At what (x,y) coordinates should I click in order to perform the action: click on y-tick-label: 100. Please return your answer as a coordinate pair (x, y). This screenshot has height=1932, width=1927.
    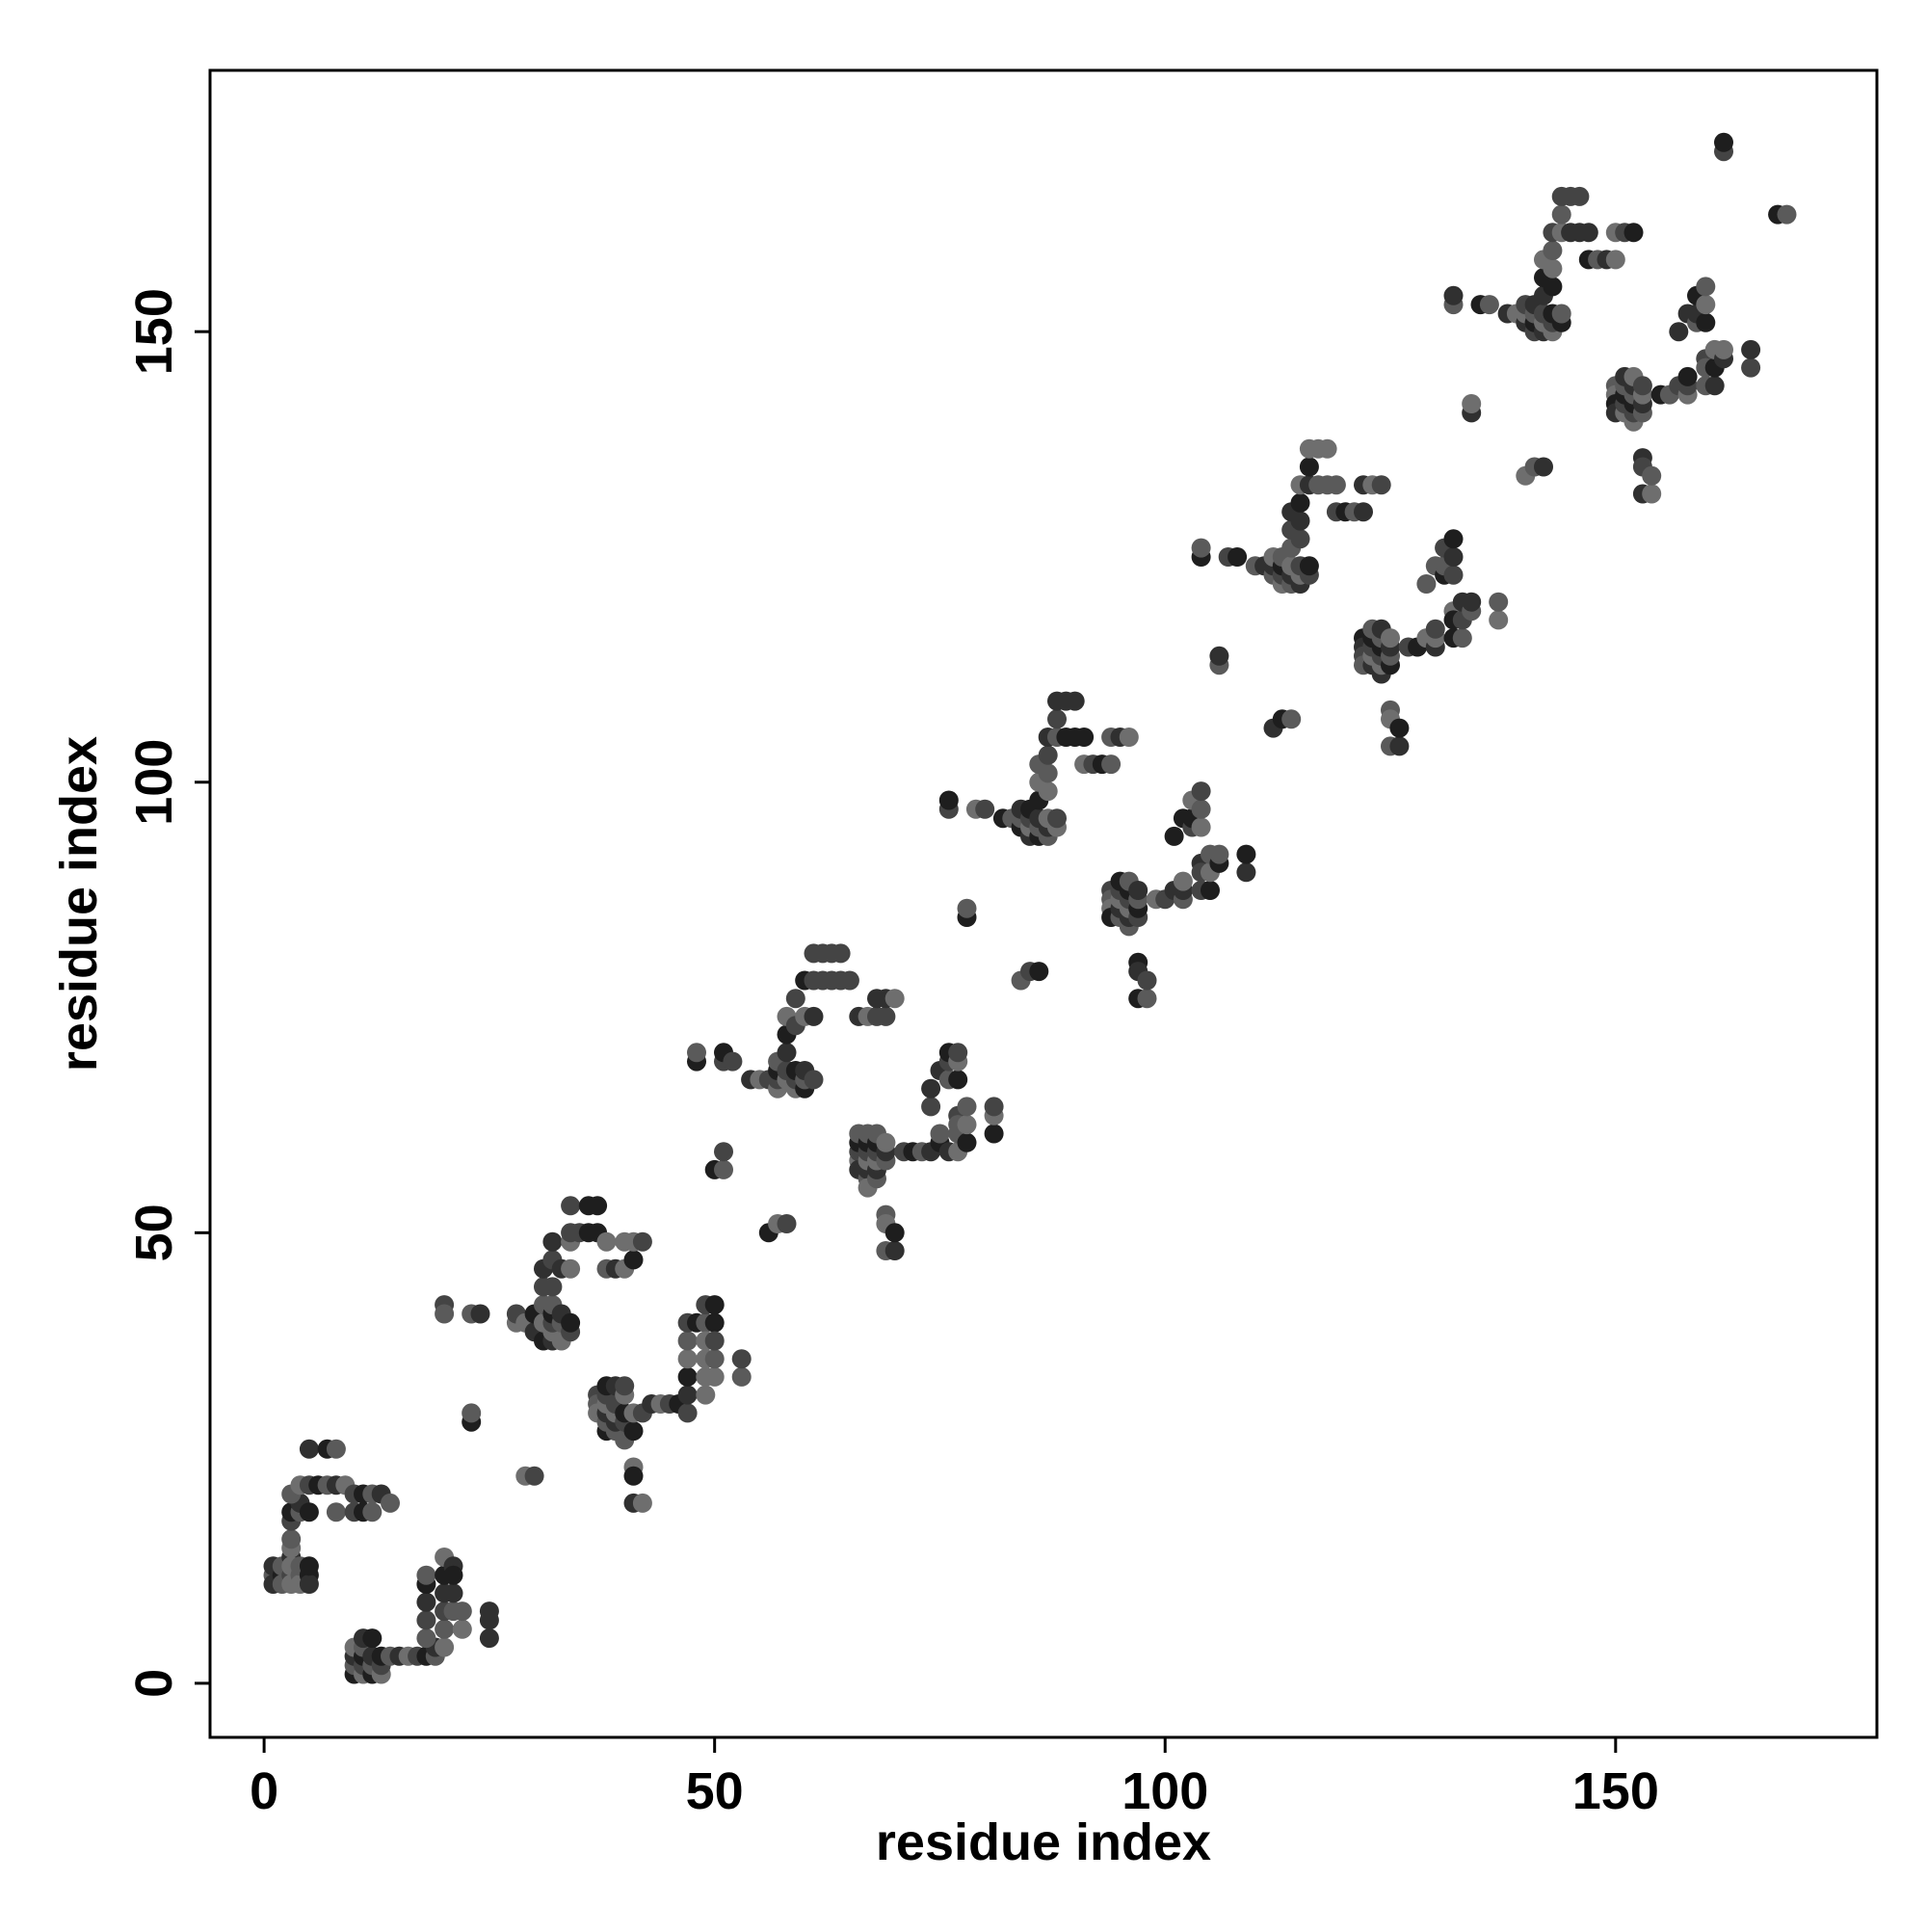
    Looking at the image, I should click on (154, 782).